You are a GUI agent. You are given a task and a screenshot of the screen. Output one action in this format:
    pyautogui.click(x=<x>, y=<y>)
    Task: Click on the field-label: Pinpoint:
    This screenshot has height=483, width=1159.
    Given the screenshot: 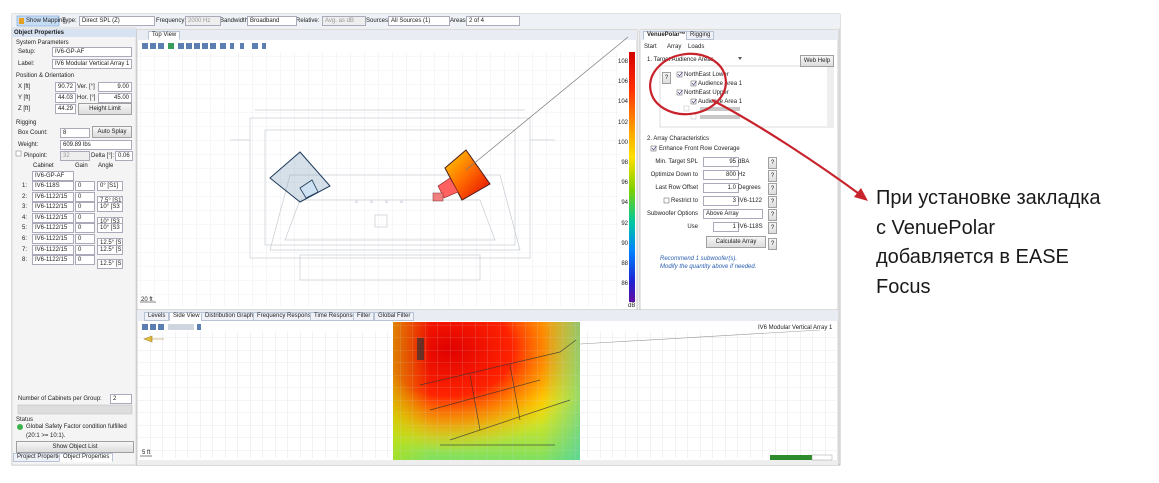 What is the action you would take?
    pyautogui.click(x=36, y=156)
    